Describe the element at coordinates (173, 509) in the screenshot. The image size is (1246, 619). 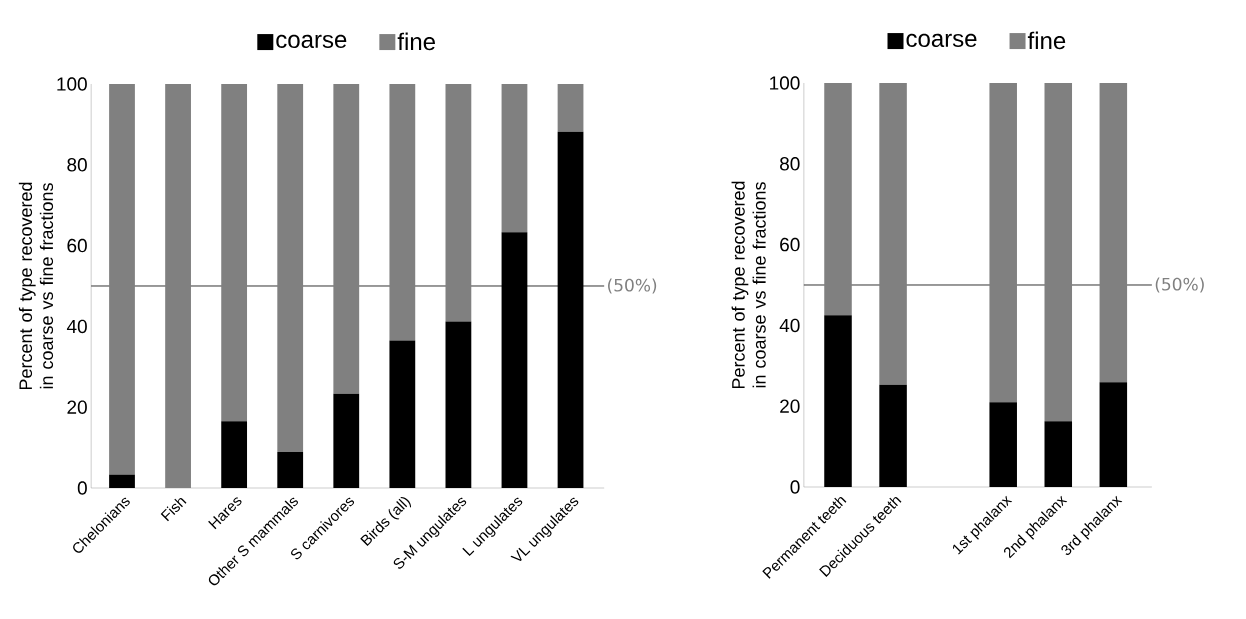
I see `x-tick-label: Fish` at that location.